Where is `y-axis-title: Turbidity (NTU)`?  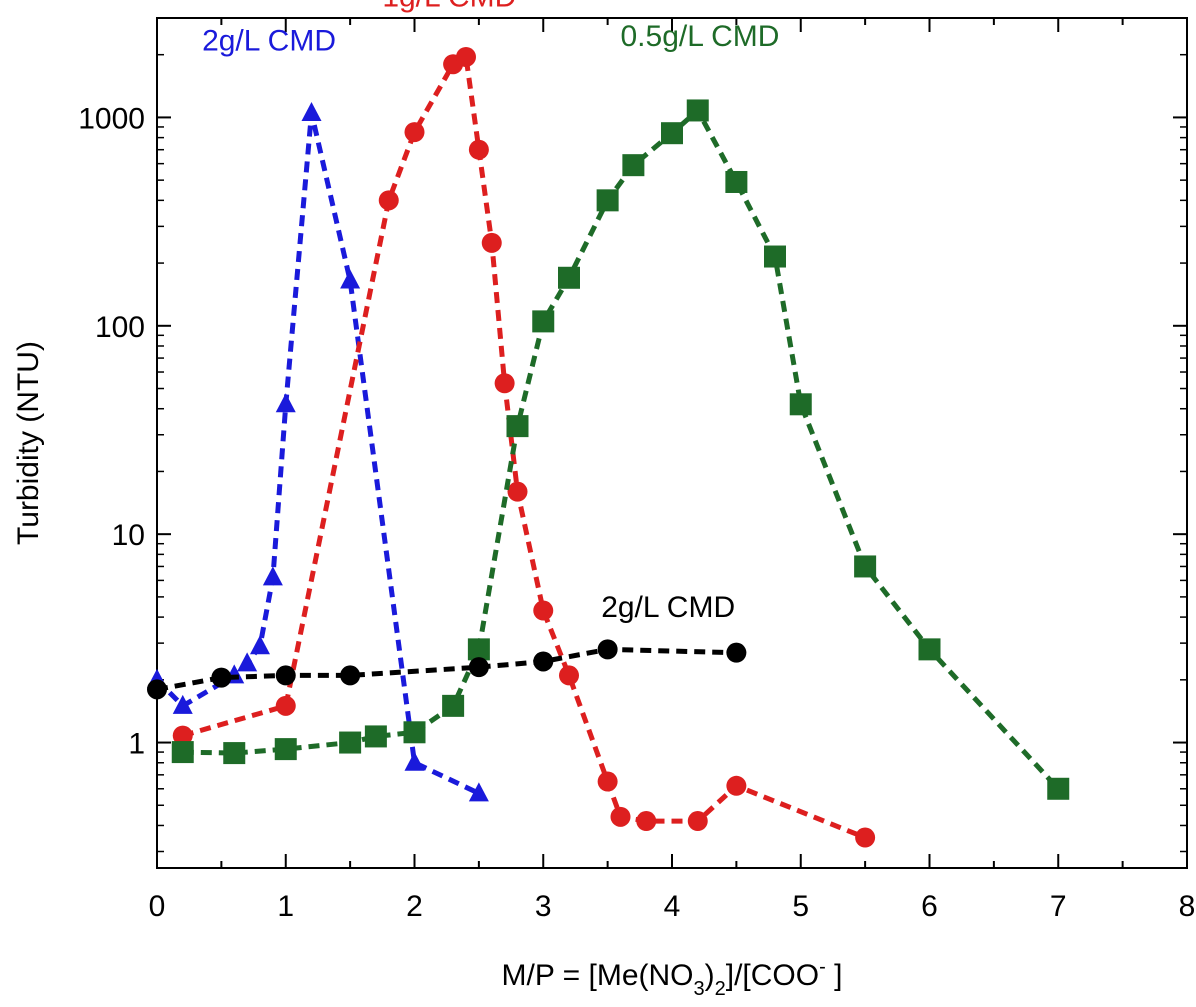
y-axis-title: Turbidity (NTU) is located at coordinates (28, 443).